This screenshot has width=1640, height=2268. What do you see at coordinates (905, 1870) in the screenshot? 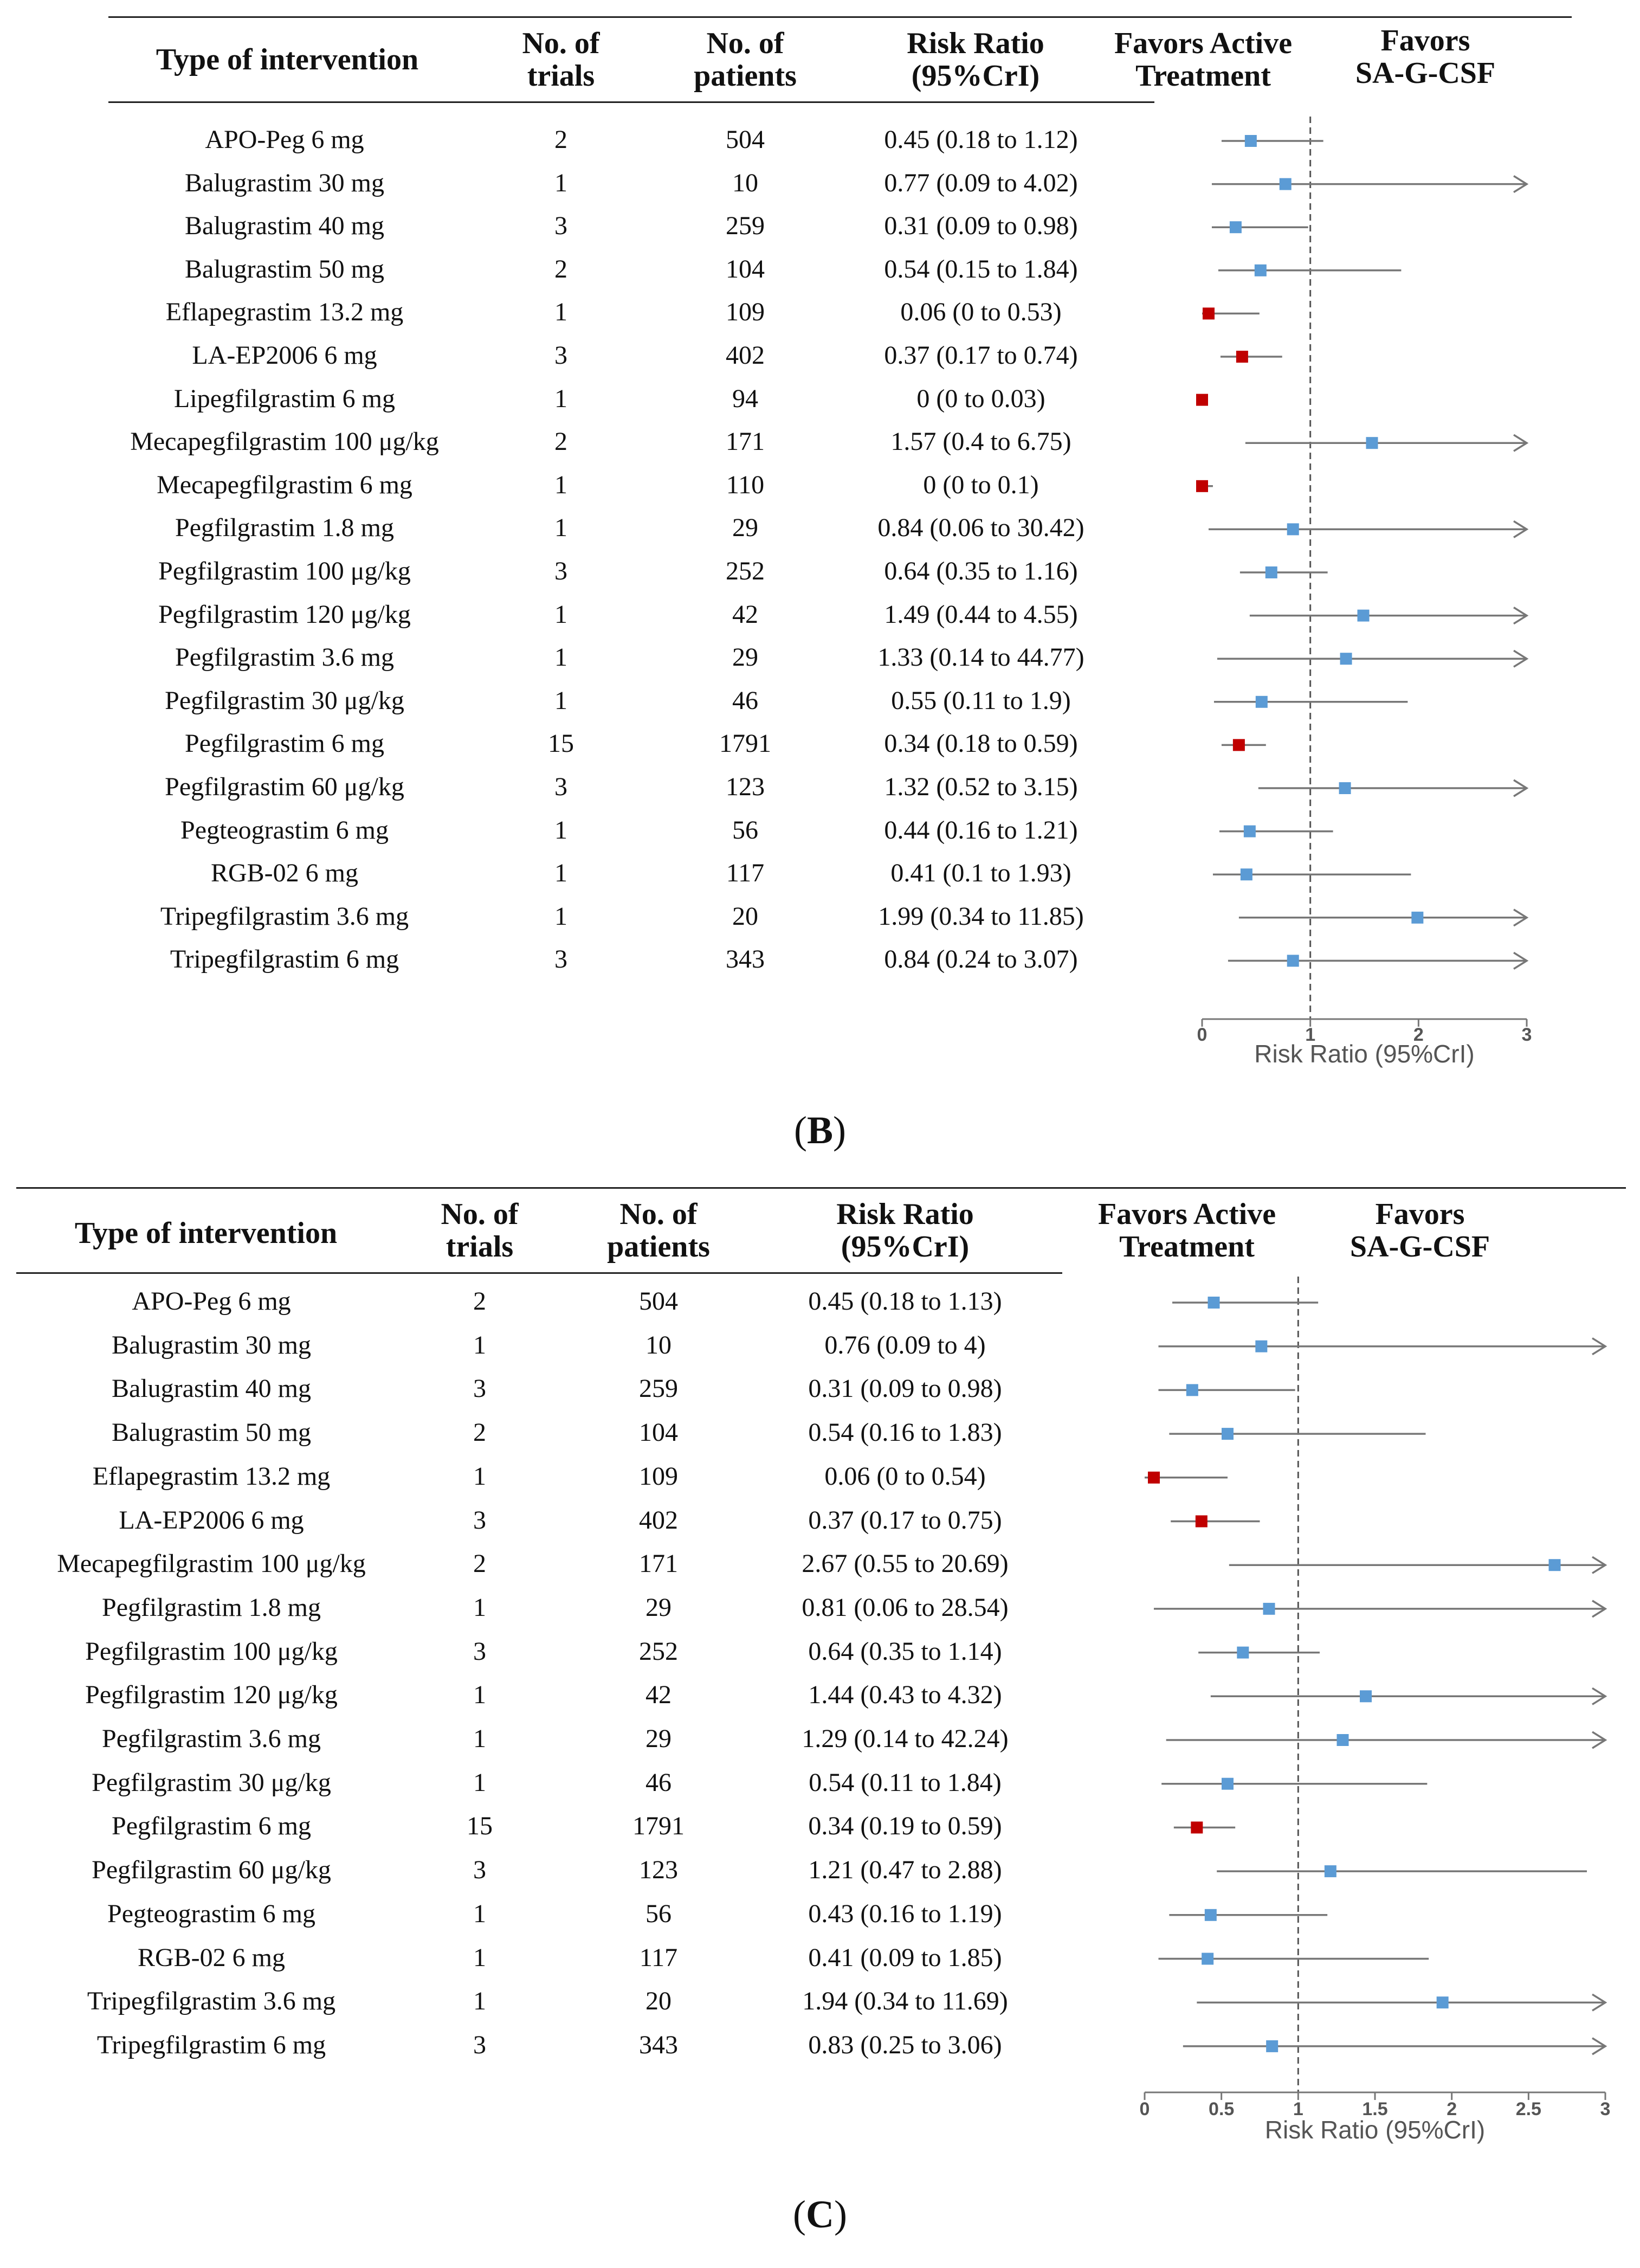
I see `risk-ratio-value: 1.21 (0.47 to 2.88)` at bounding box center [905, 1870].